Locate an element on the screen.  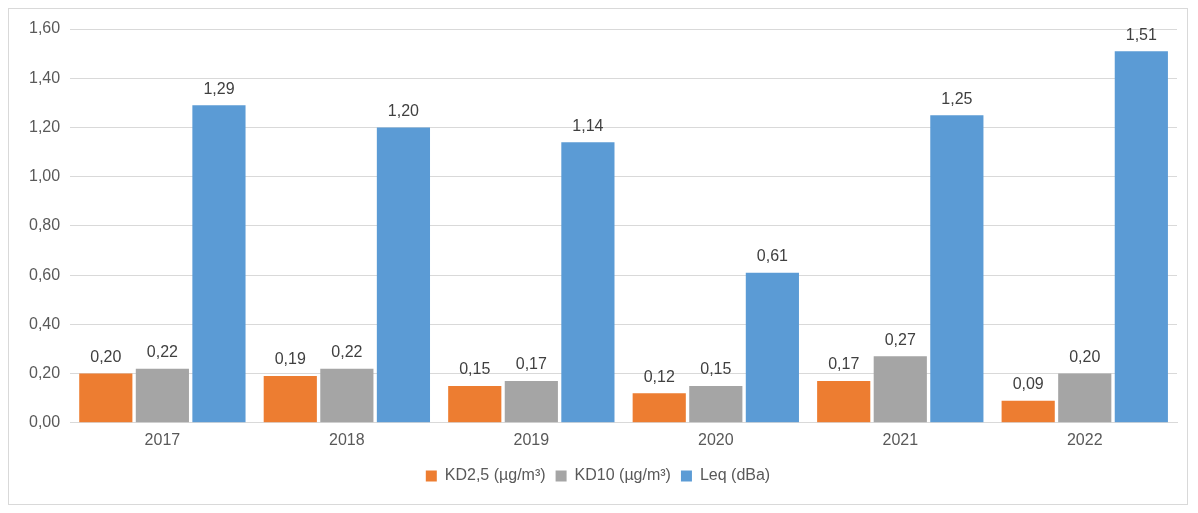
x-tick-label: 2018 is located at coordinates (347, 439).